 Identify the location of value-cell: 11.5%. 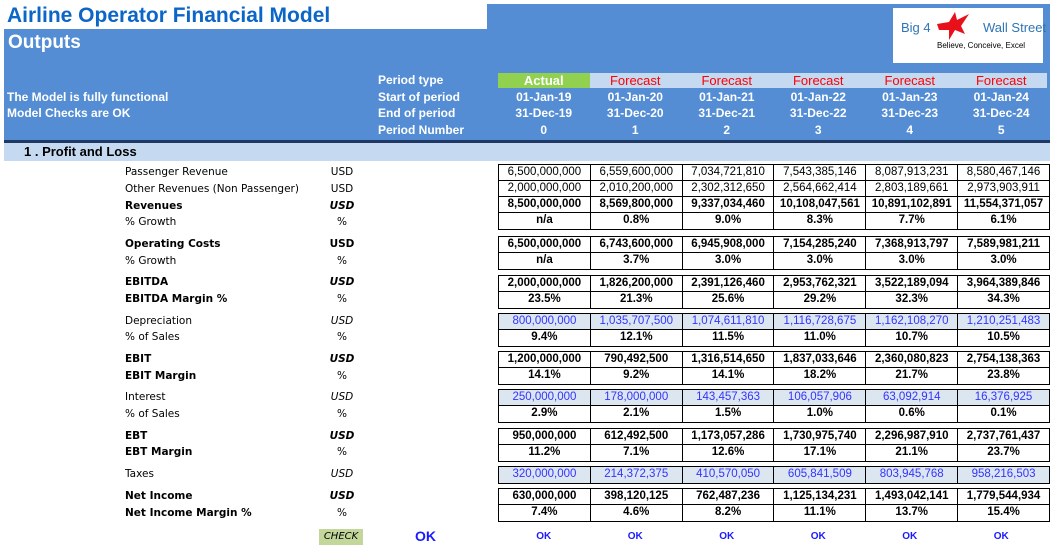
(729, 338).